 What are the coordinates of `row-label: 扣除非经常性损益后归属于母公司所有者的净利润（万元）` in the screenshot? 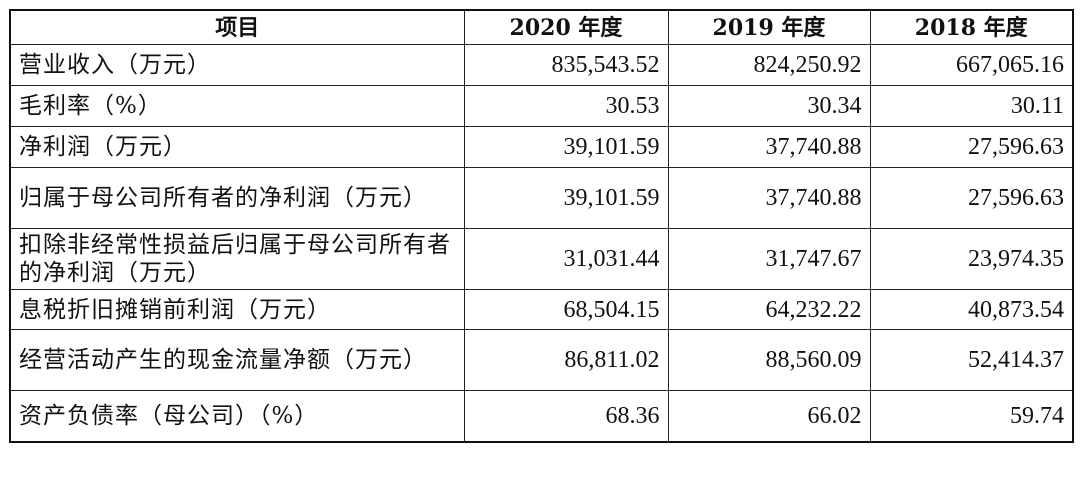 It's located at (237, 259).